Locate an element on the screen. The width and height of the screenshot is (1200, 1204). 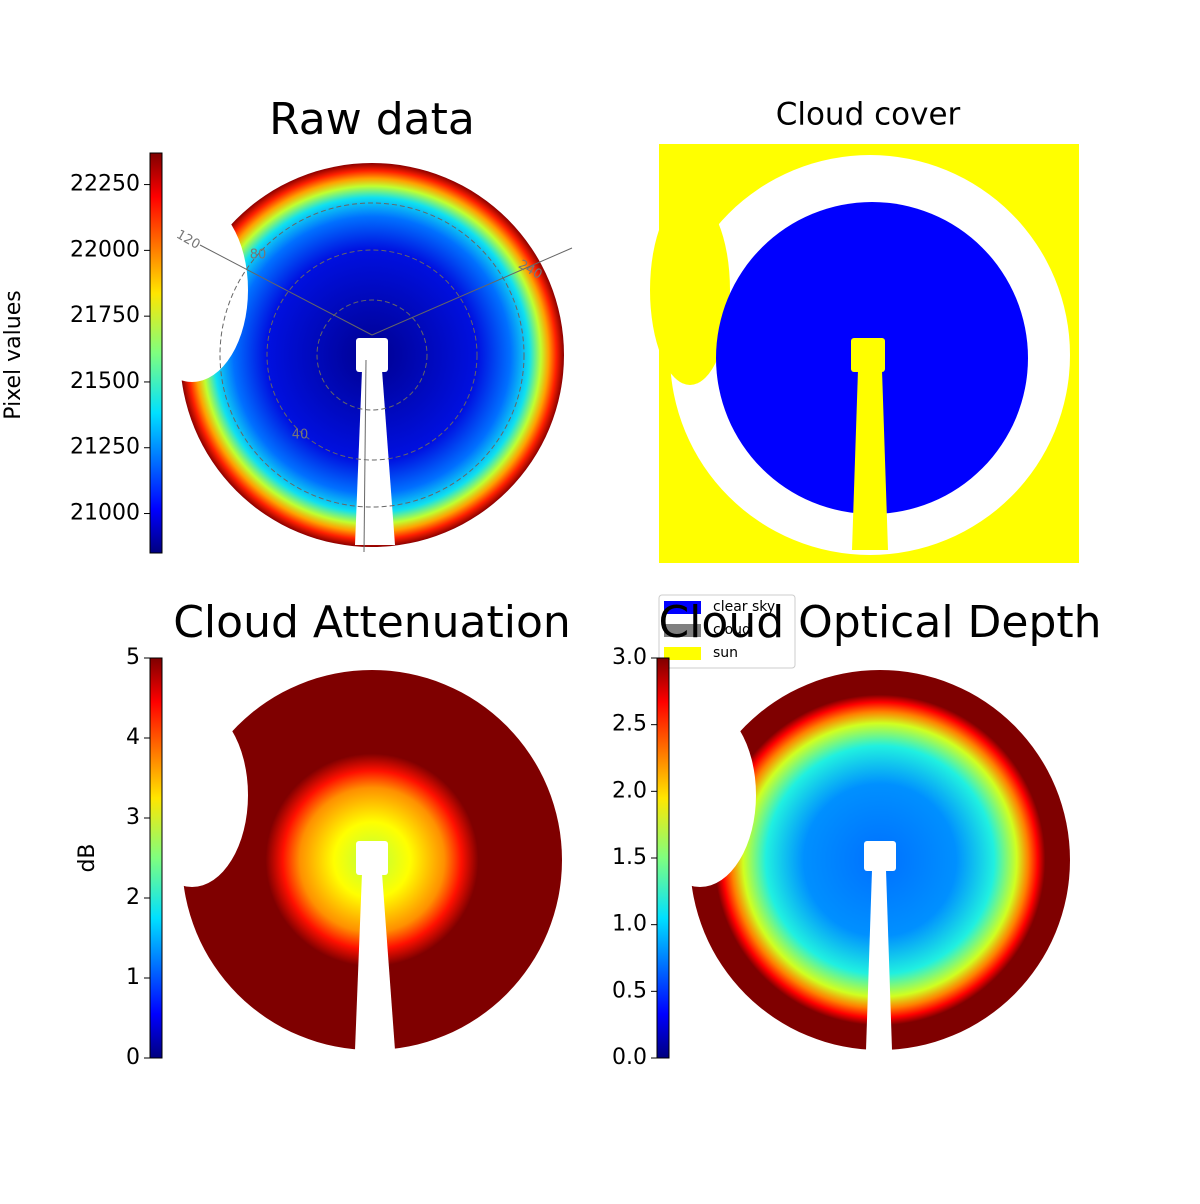
colorbar-tick-label: 21000 is located at coordinates (105, 513).